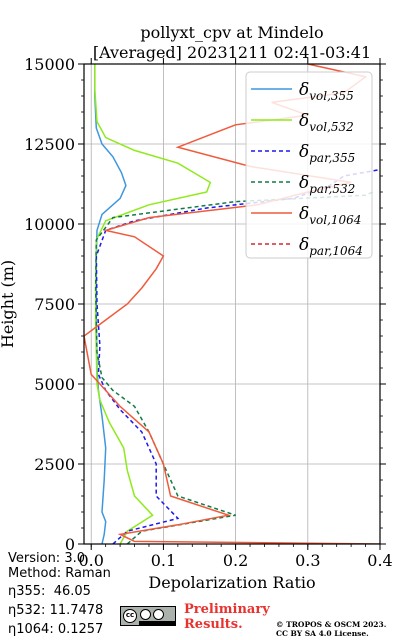 Image resolution: width=400 pixels, height=640 pixels. Describe the element at coordinates (227, 609) in the screenshot. I see `preliminary-line1: Preliminary` at that location.